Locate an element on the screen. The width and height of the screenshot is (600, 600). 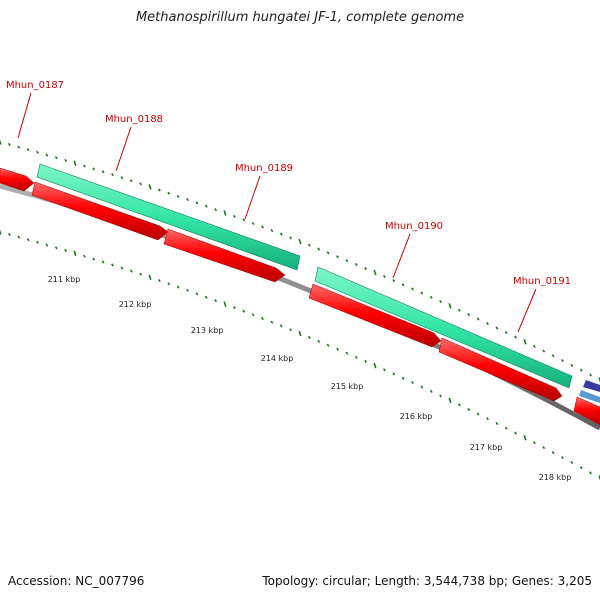
gene-label-0190: Mhun_0190 is located at coordinates (414, 226).